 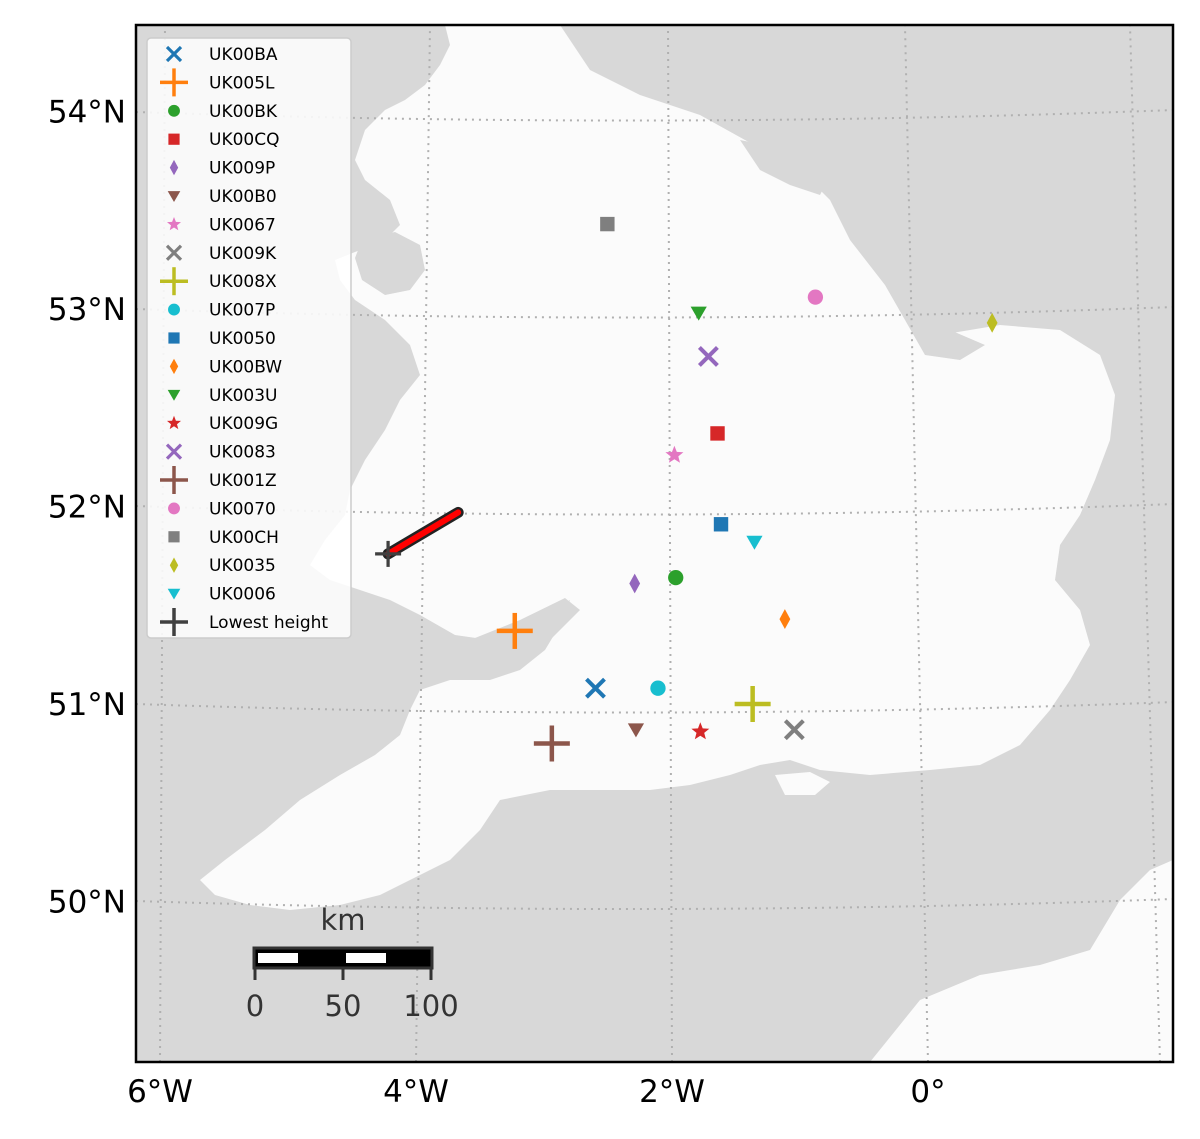 I want to click on legend-marker-uk009k, so click(x=174, y=252).